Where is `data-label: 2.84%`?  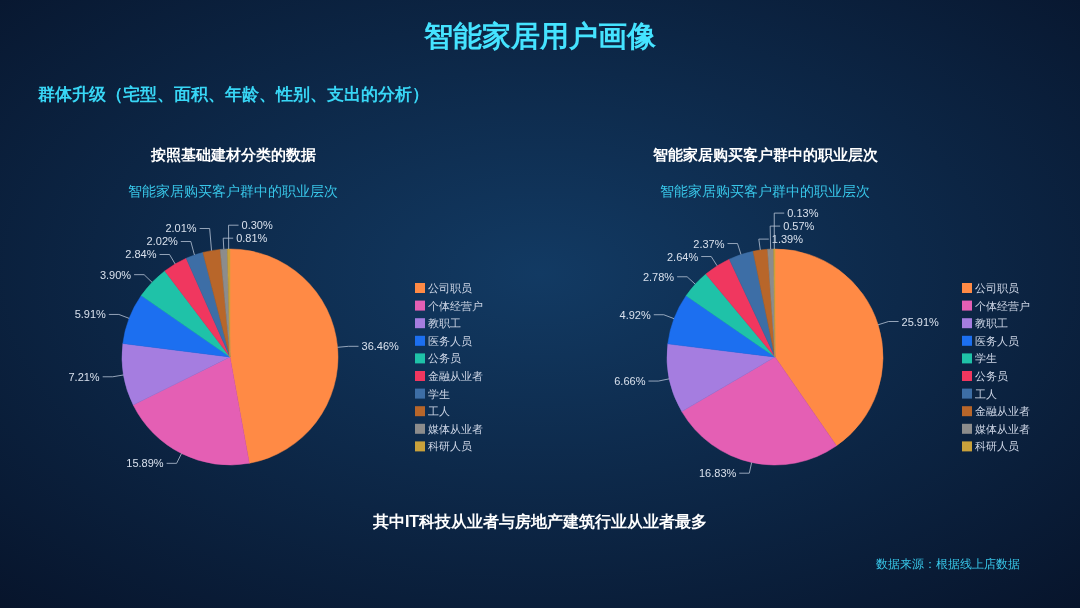 data-label: 2.84% is located at coordinates (141, 254).